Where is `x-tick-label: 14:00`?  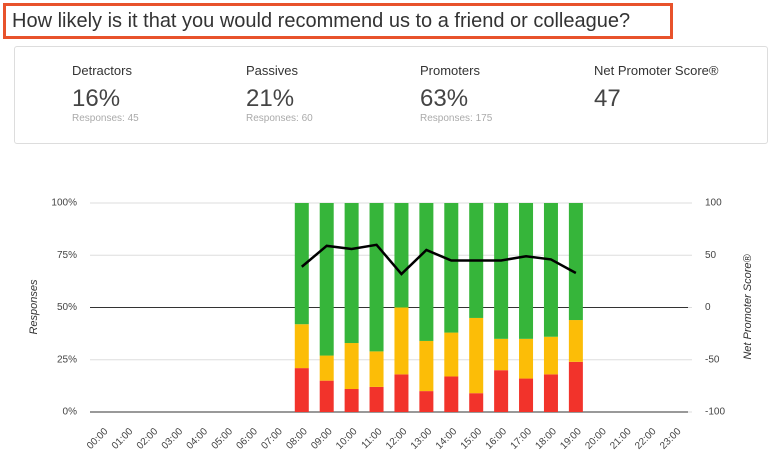
x-tick-label: 14:00 is located at coordinates (447, 439).